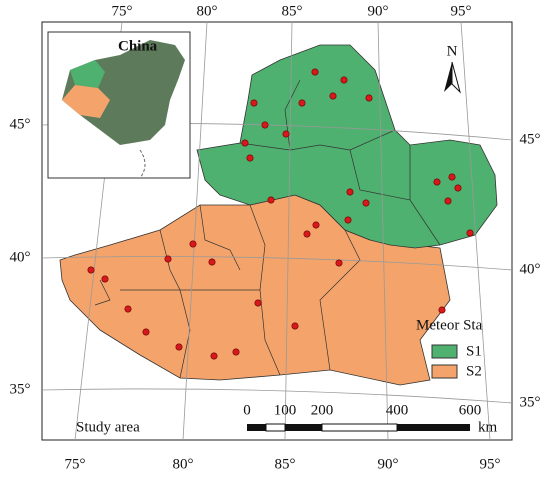 Image resolution: width=550 pixels, height=480 pixels. Describe the element at coordinates (108, 427) in the screenshot. I see `area-label: Study area` at that location.